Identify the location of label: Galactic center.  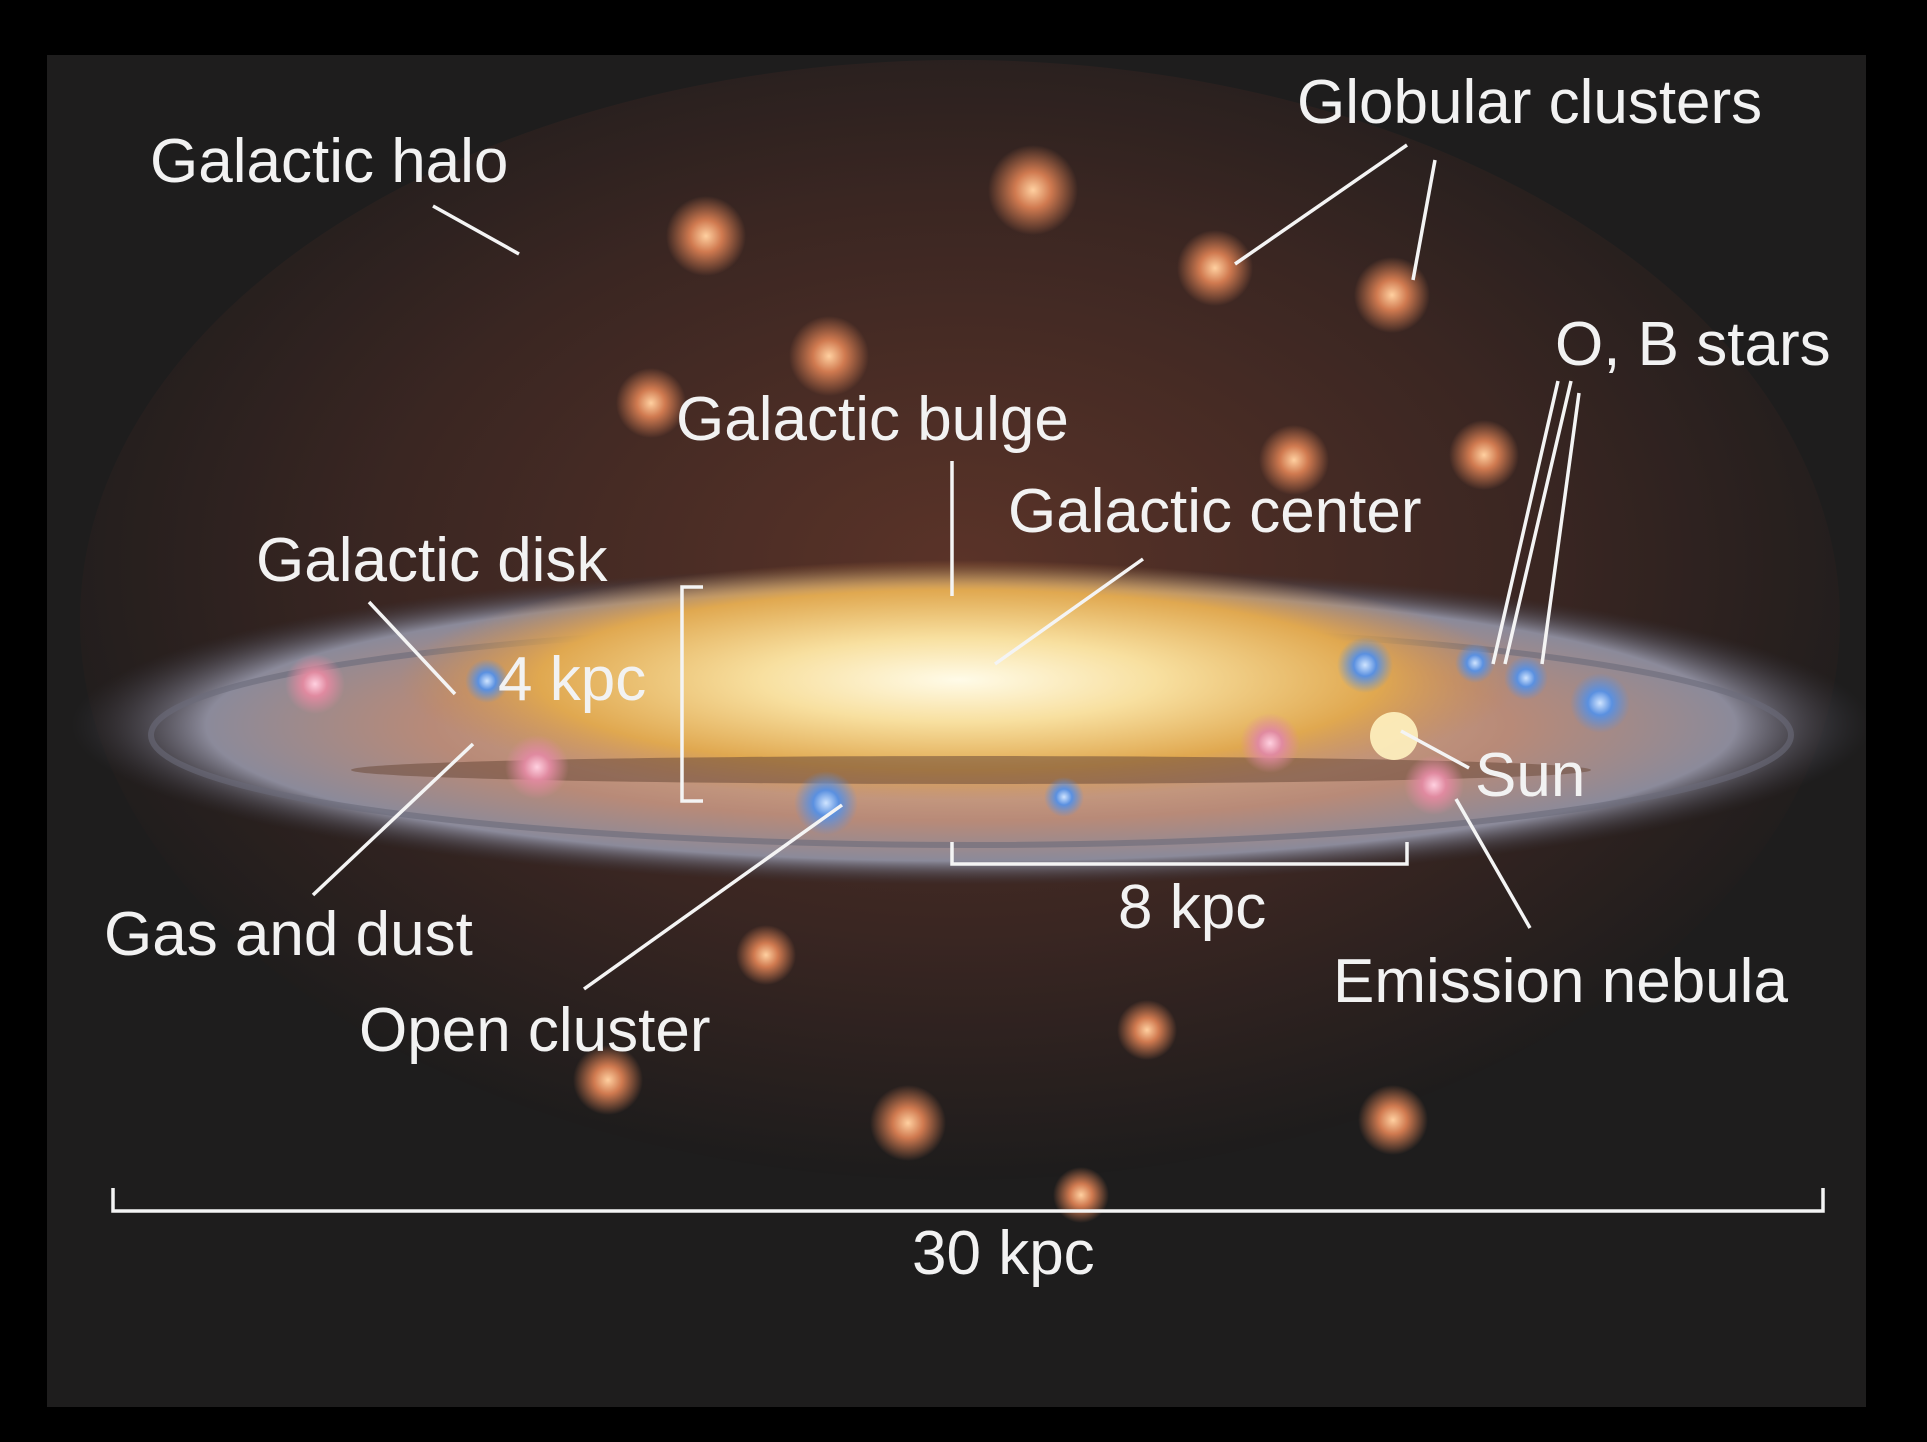
(1215, 511).